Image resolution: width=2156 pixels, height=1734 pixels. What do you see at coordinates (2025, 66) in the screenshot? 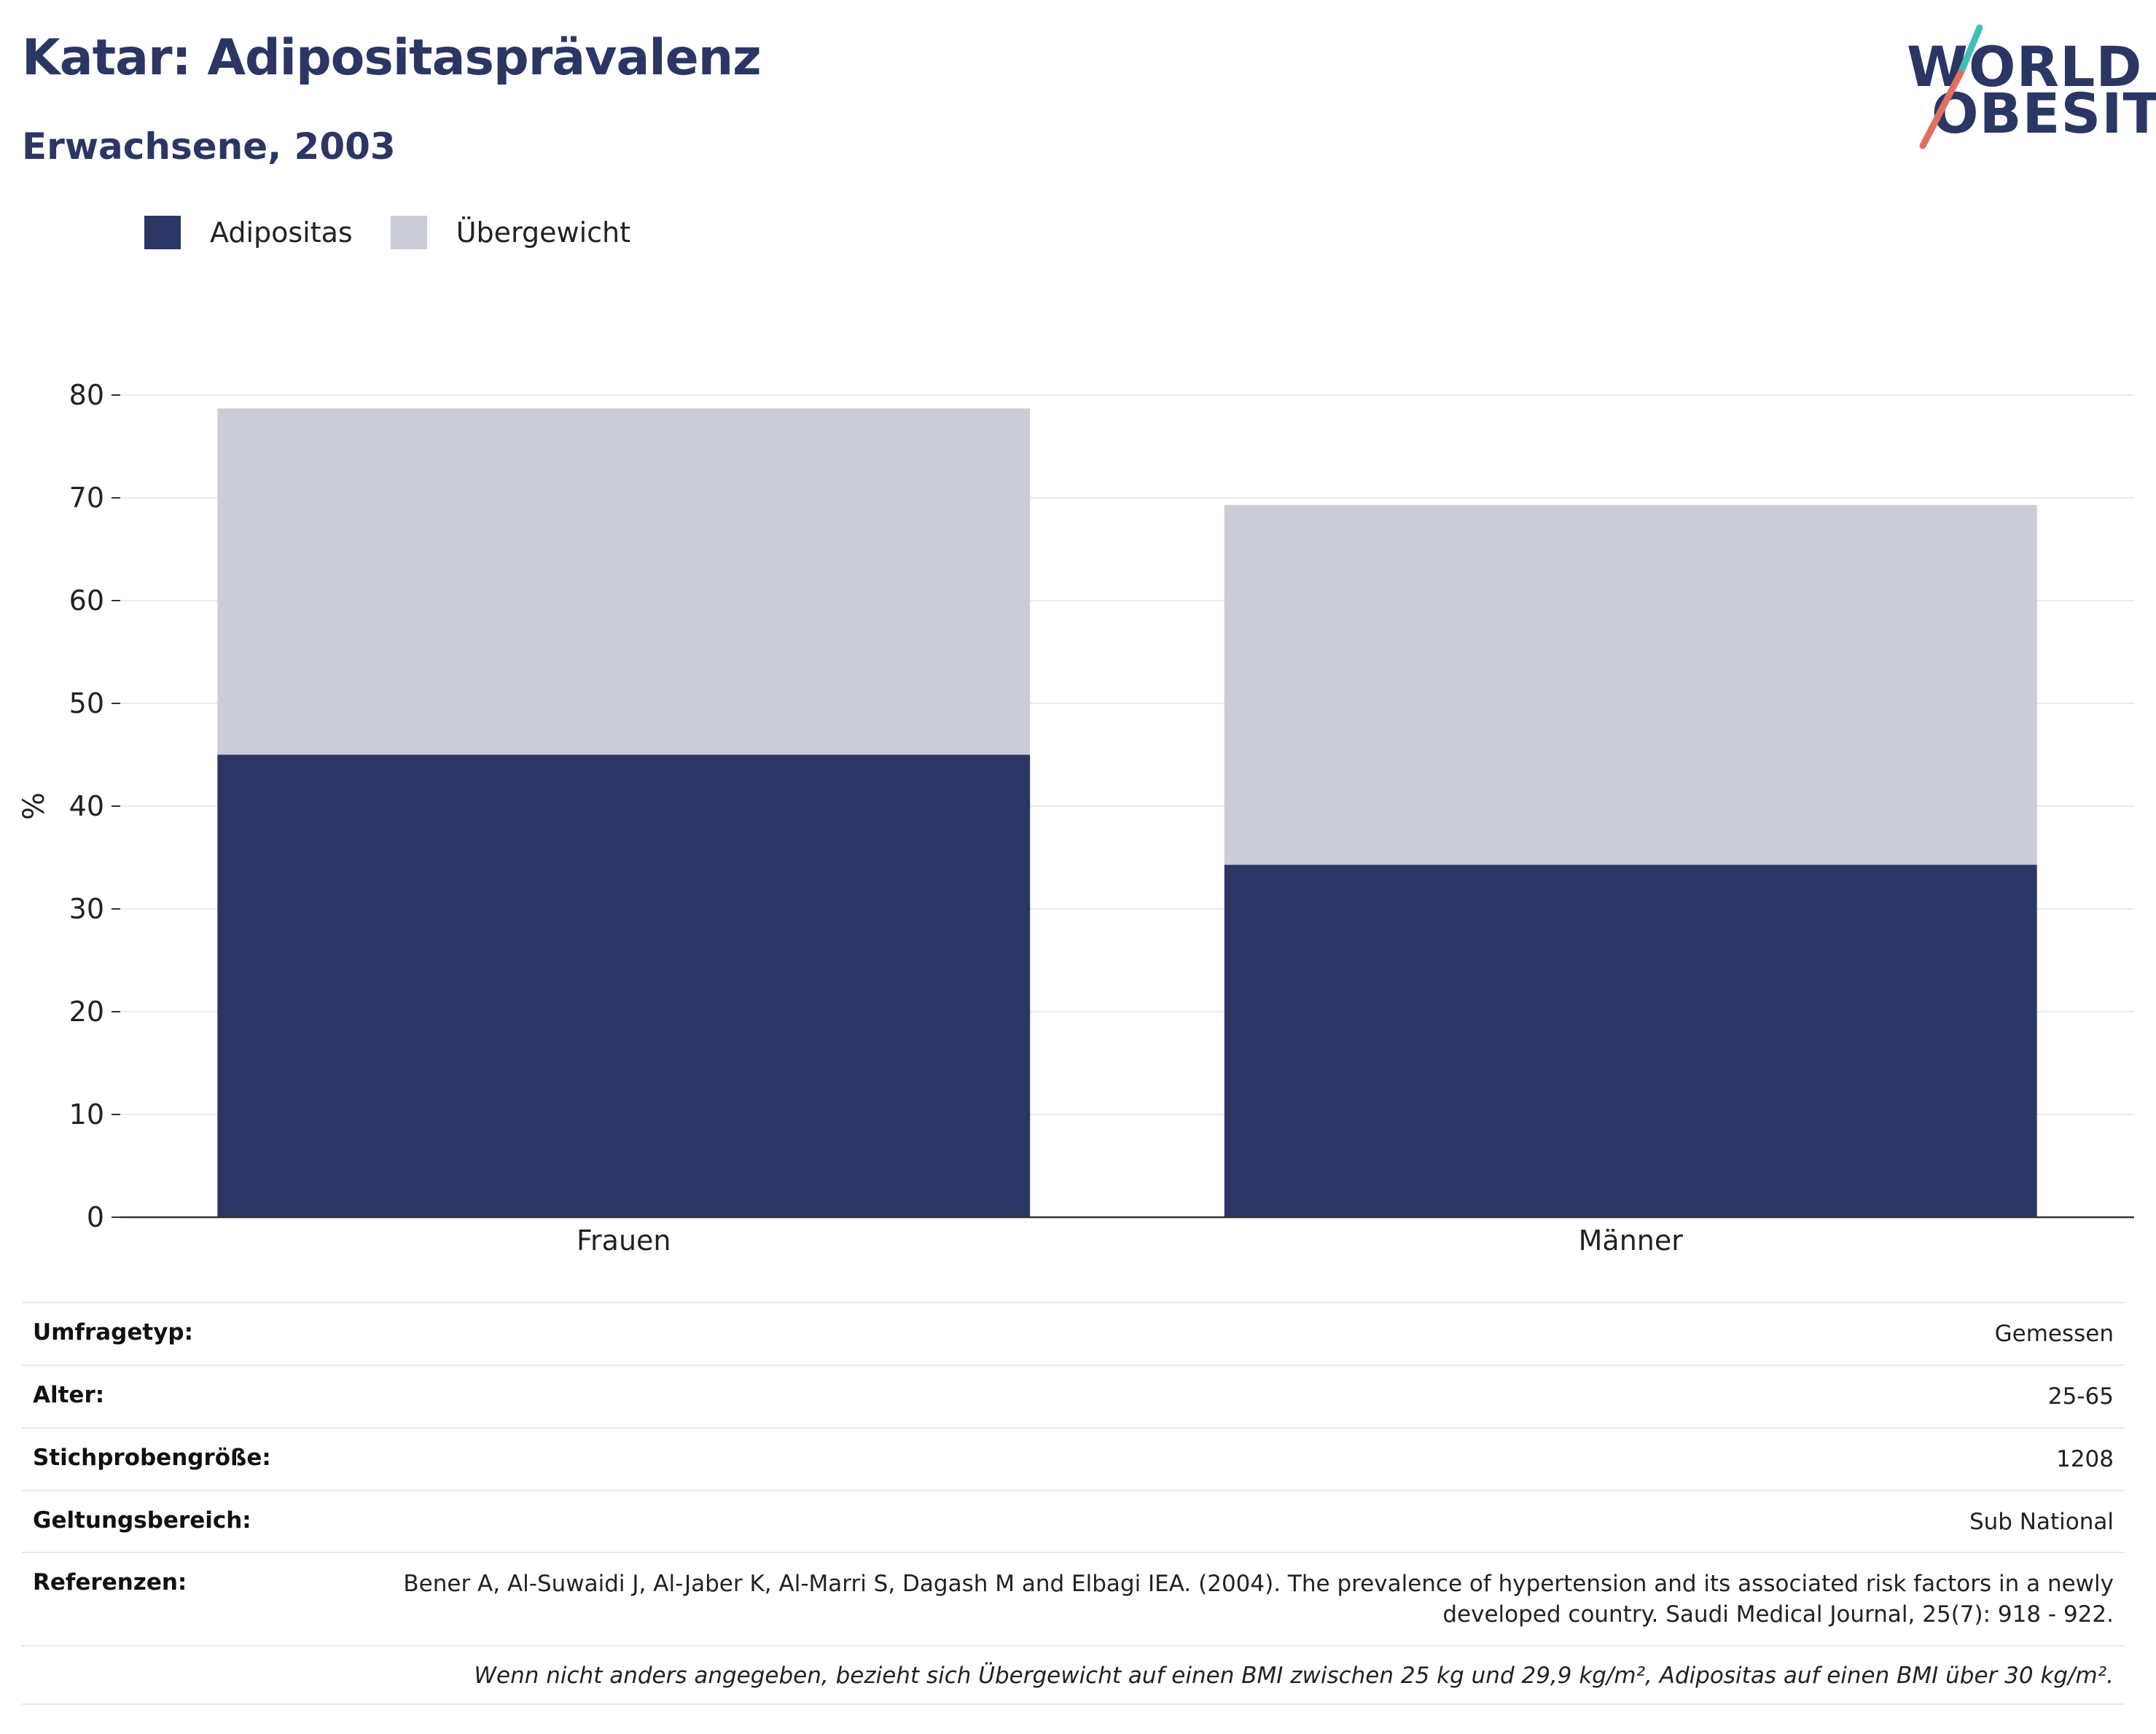
I see `logo-text-world: WORLD` at bounding box center [2025, 66].